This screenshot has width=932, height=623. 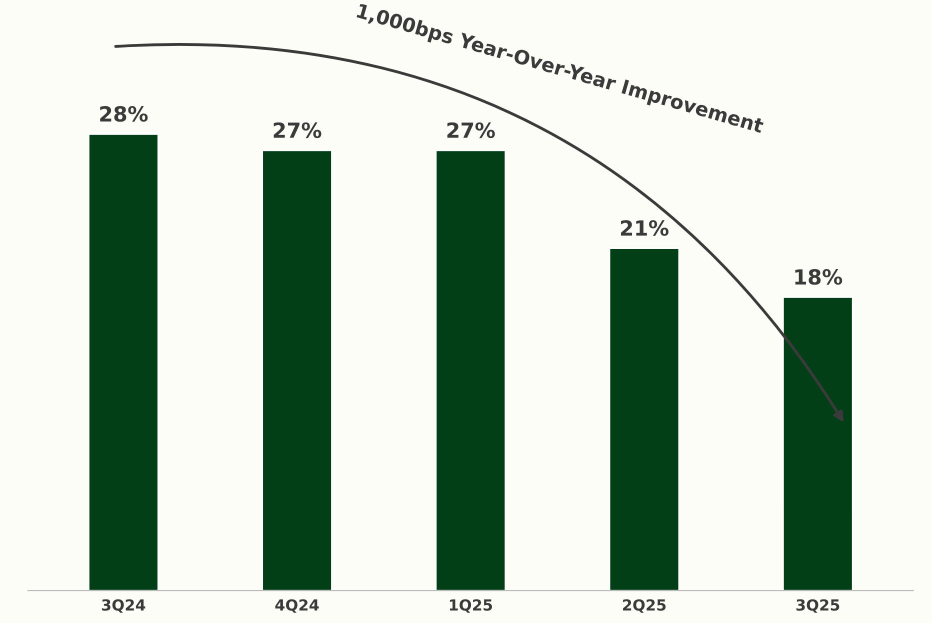 I want to click on x-tick-label: 3Q25, so click(x=818, y=606).